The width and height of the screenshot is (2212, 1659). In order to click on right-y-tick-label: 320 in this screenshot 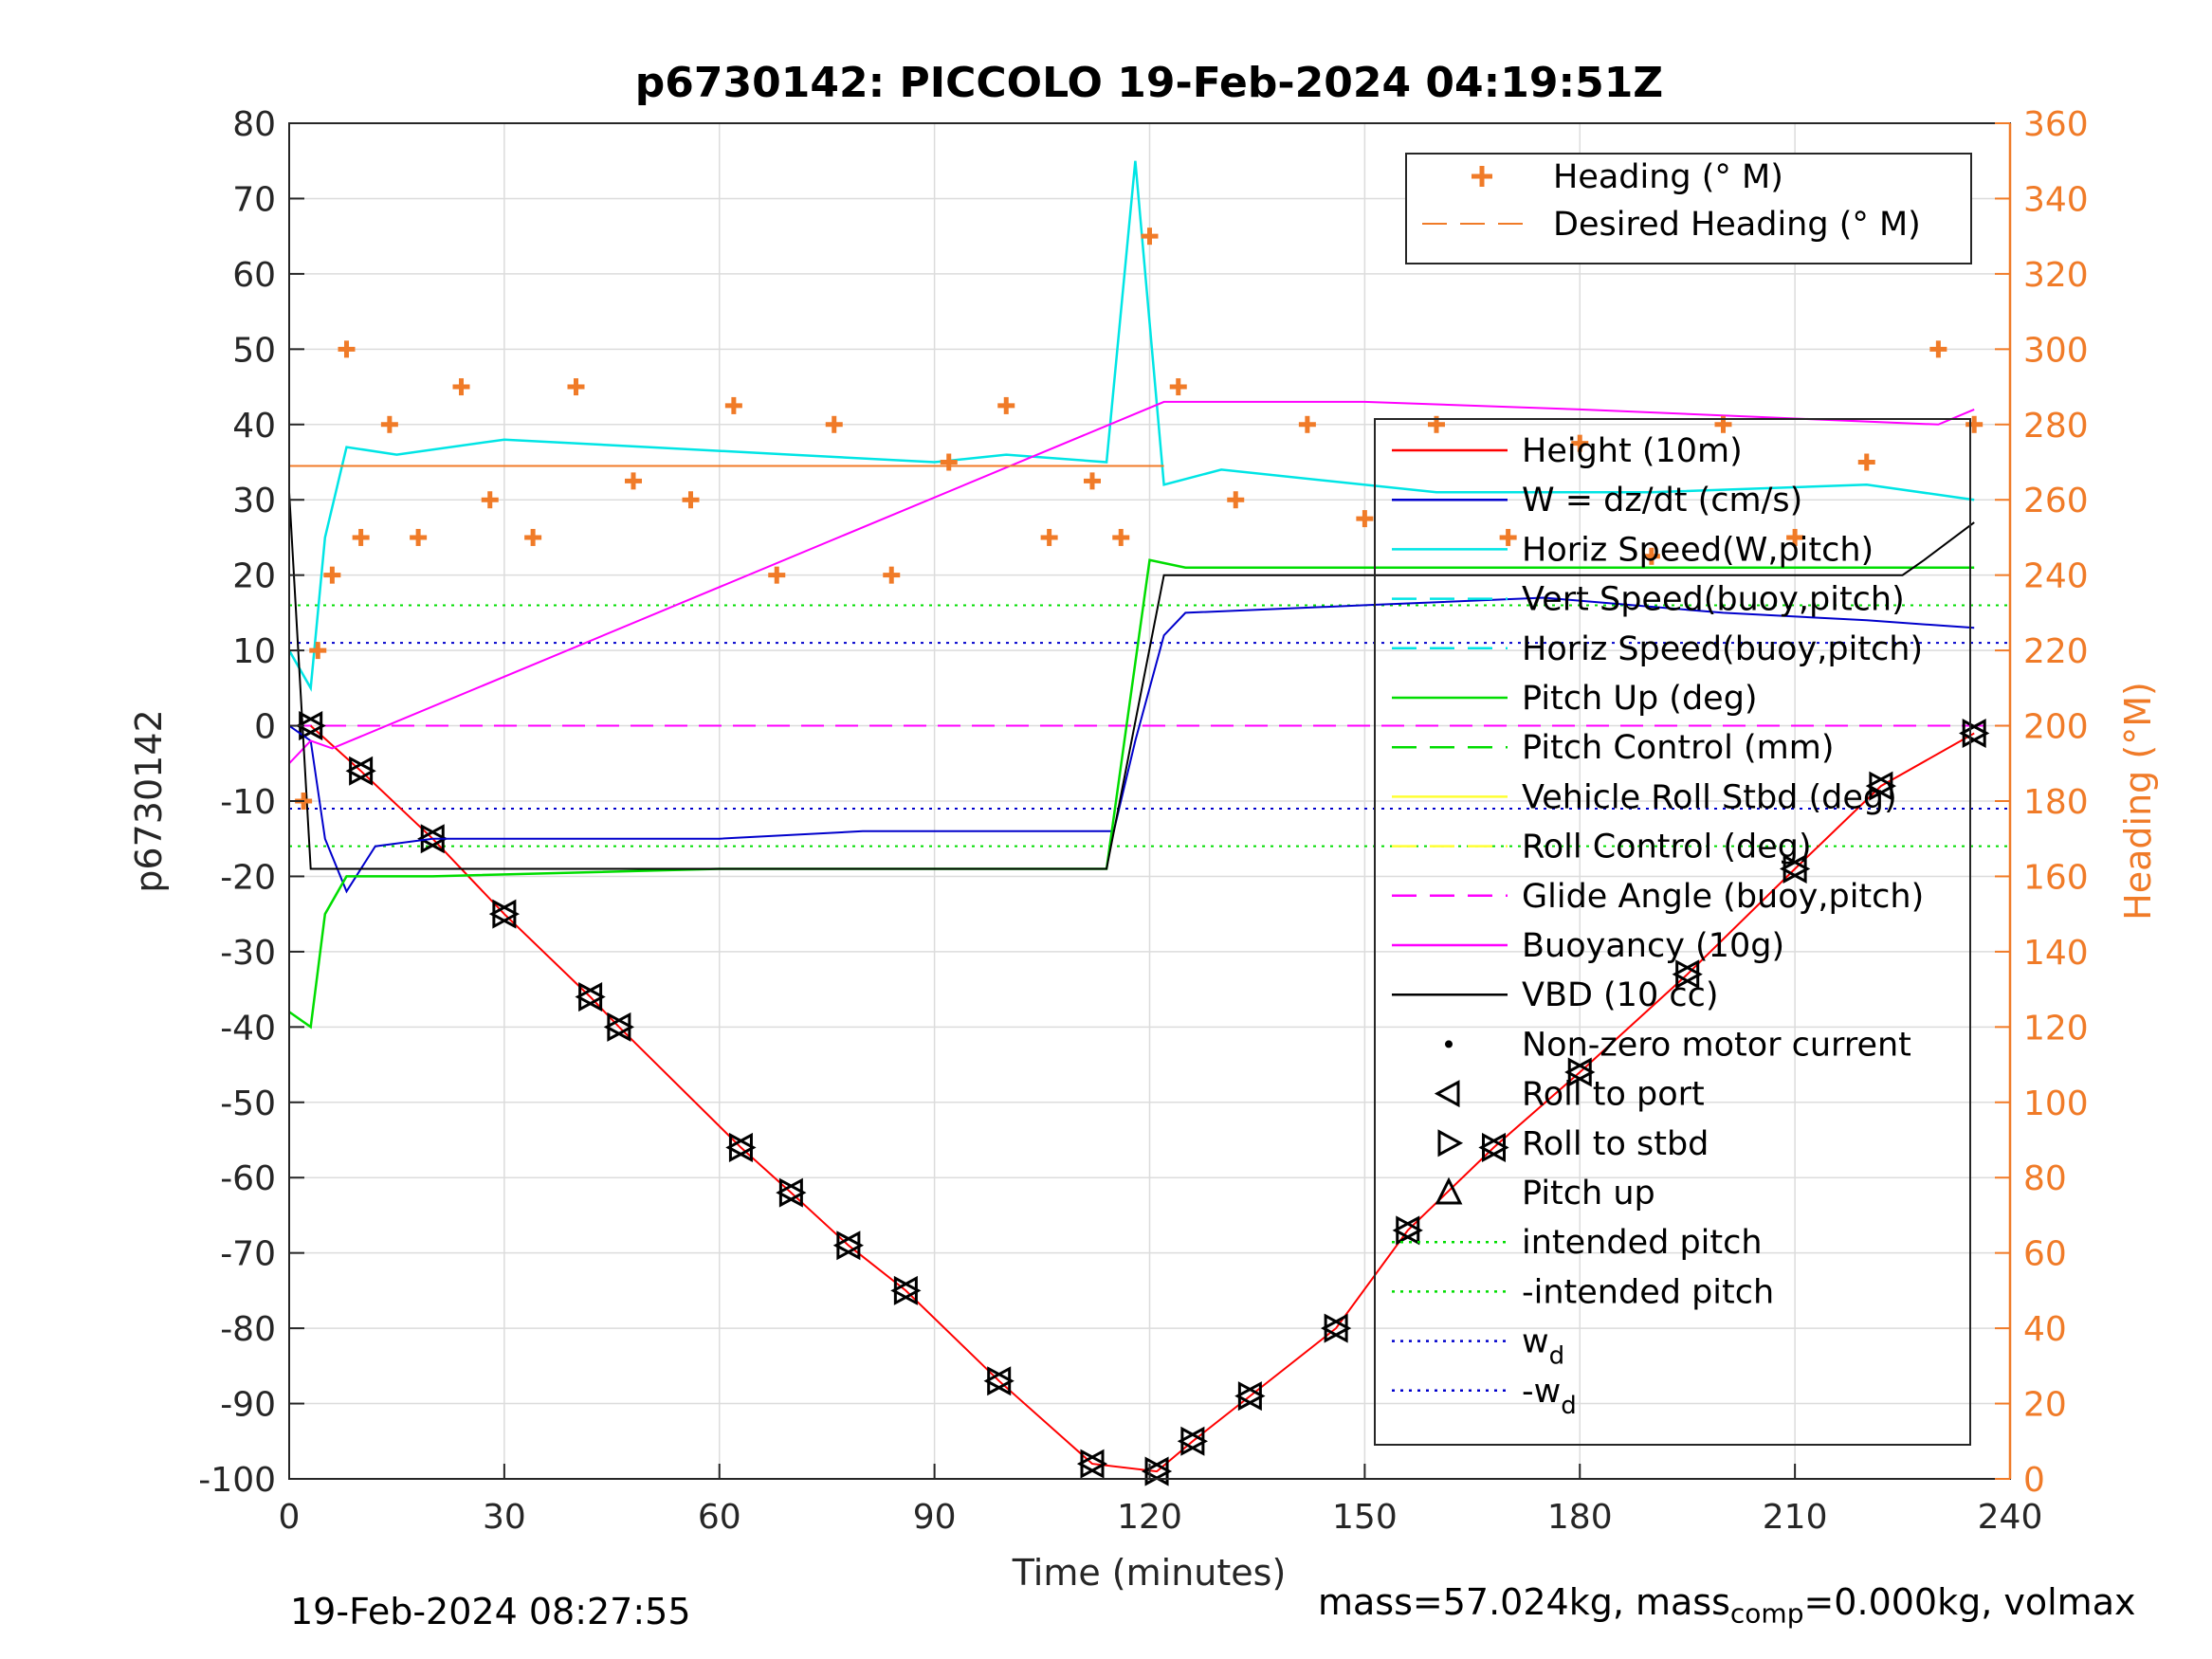, I will do `click(2056, 275)`.